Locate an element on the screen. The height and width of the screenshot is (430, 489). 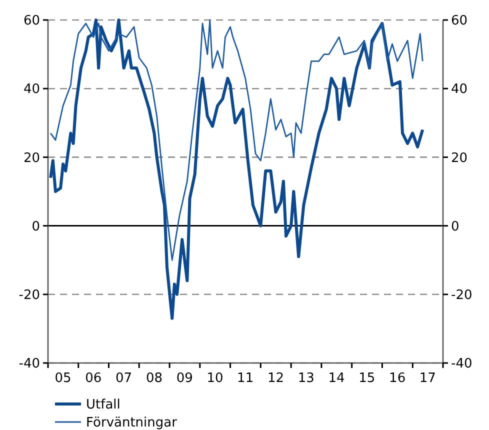
legend-label: Utfall is located at coordinates (103, 405).